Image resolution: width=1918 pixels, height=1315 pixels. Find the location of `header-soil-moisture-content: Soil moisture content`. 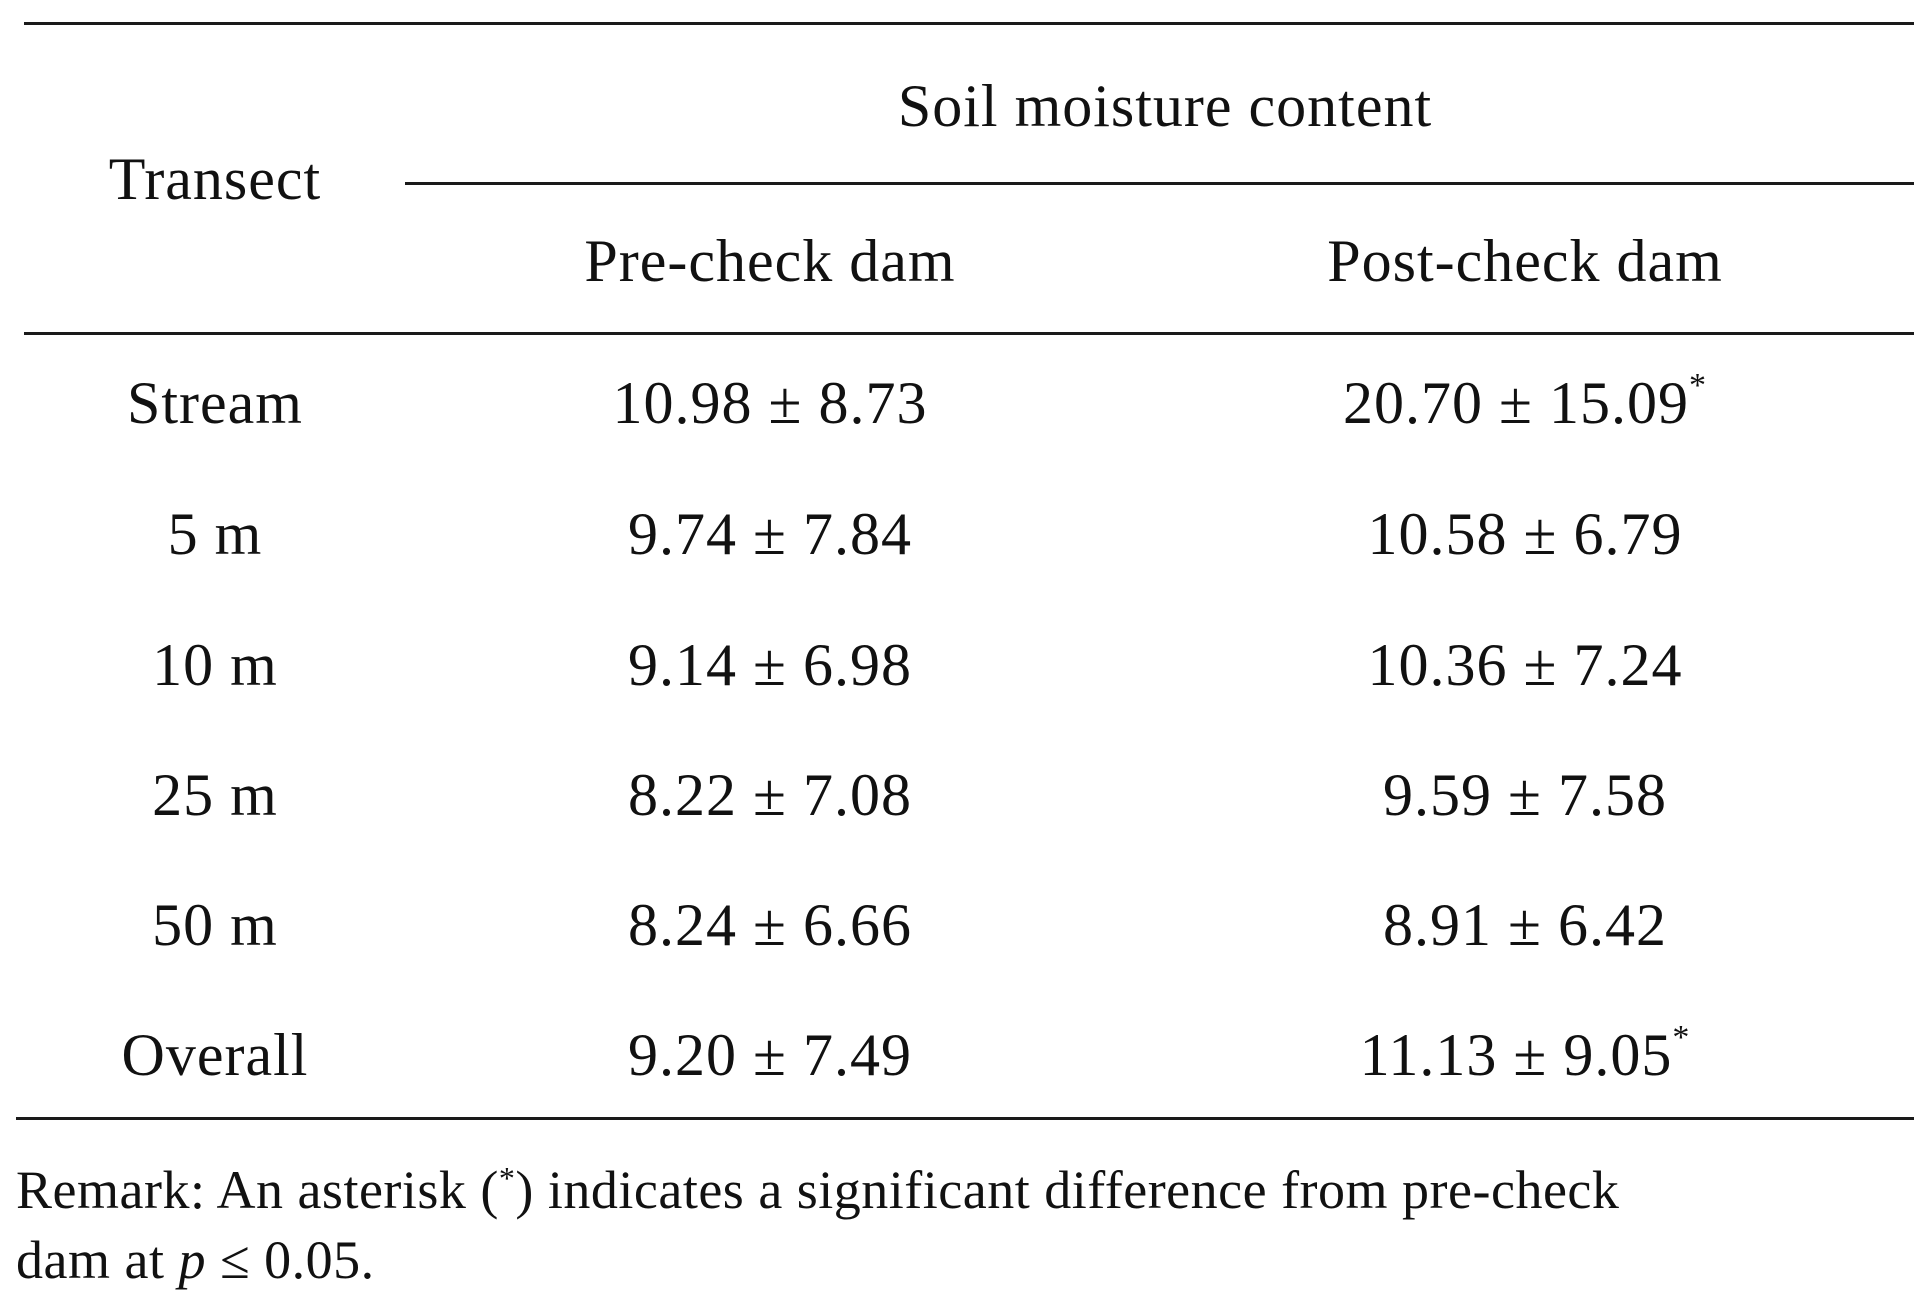

header-soil-moisture-content: Soil moisture content is located at coordinates (1165, 106).